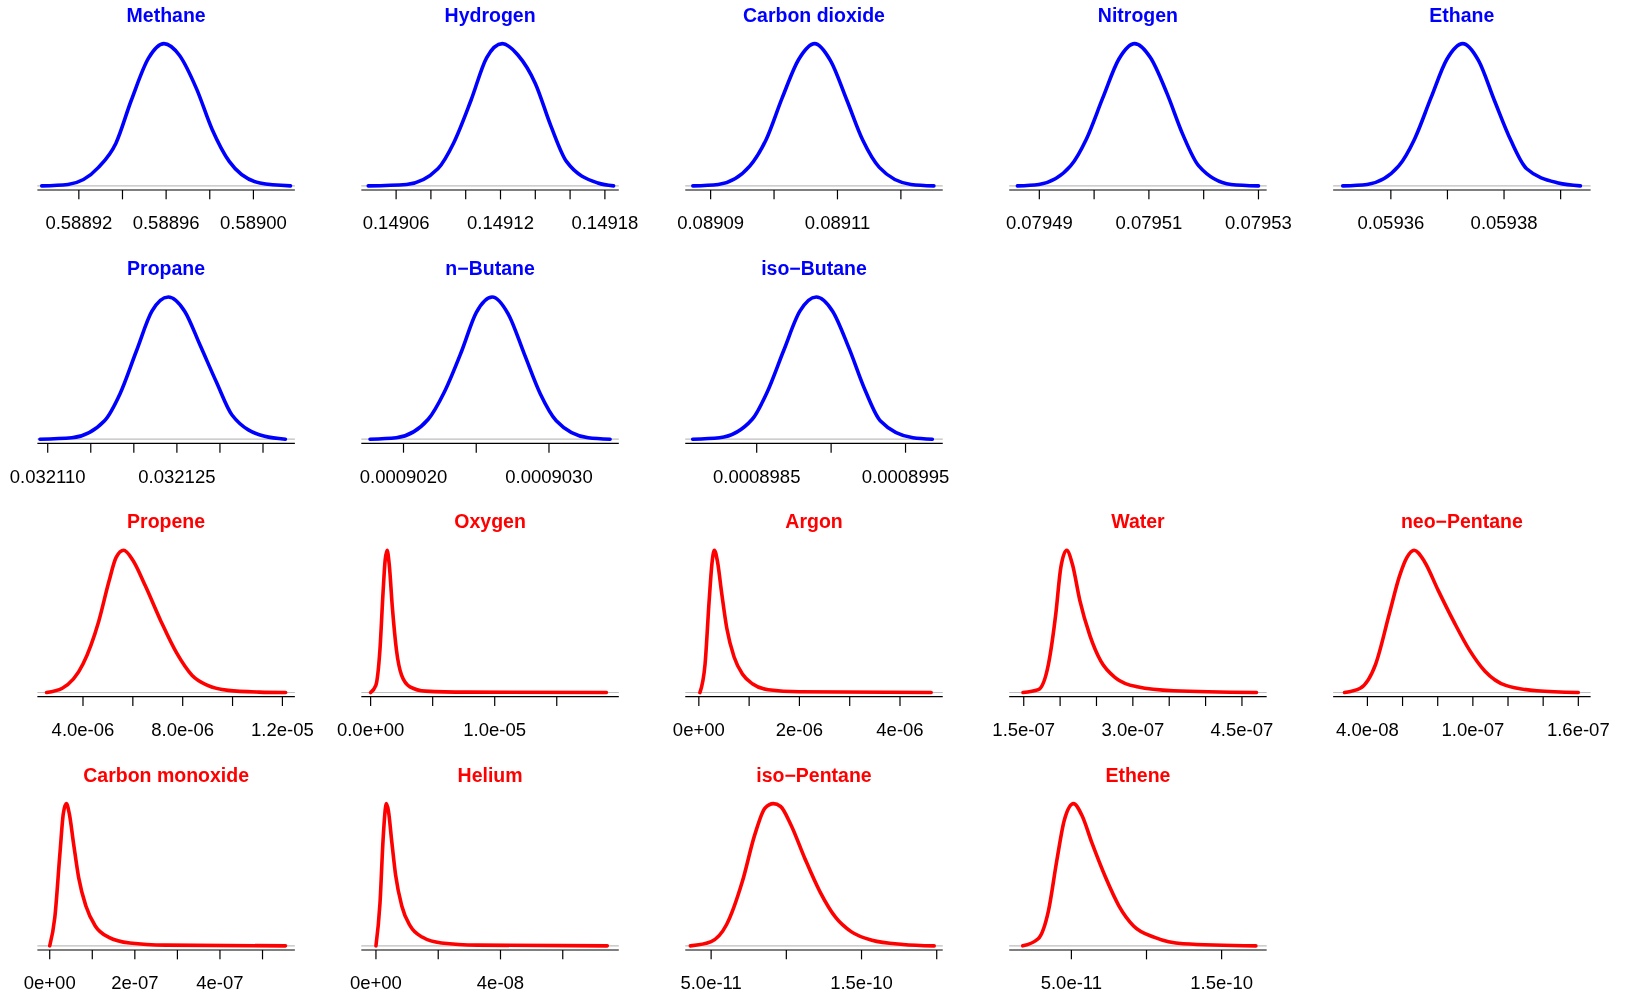  I want to click on chart-title: Helium, so click(490, 774).